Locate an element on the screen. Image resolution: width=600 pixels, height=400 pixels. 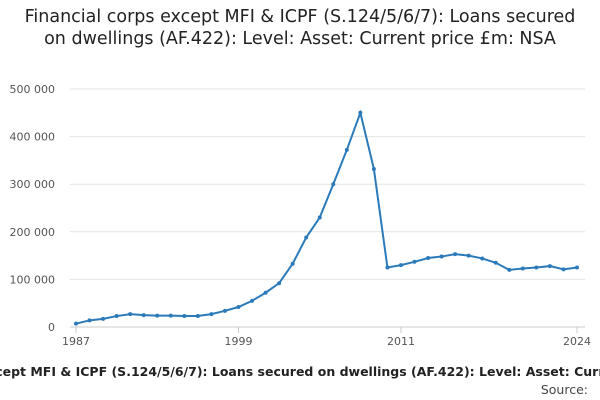
x-tick-label: 2024 is located at coordinates (577, 341).